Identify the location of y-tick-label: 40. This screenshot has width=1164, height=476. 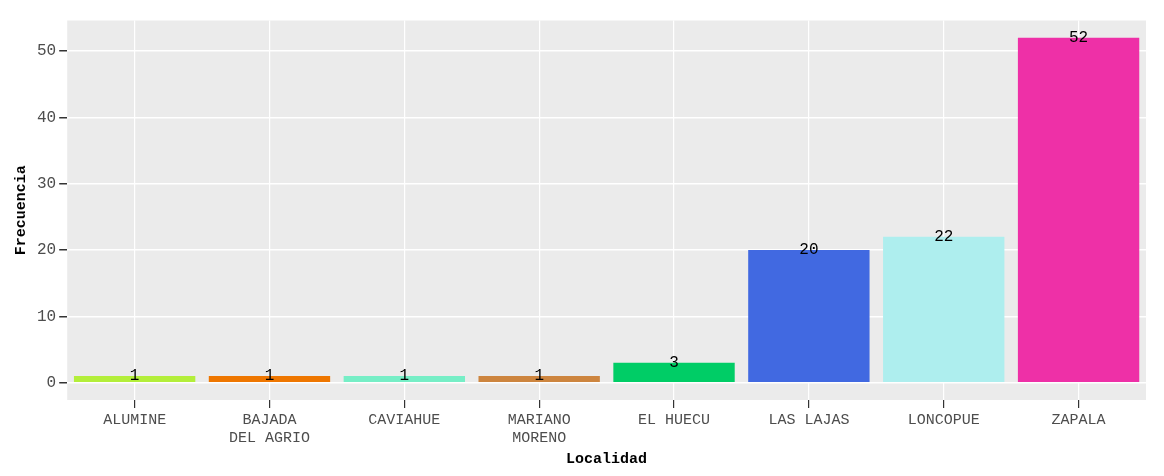
(47, 117).